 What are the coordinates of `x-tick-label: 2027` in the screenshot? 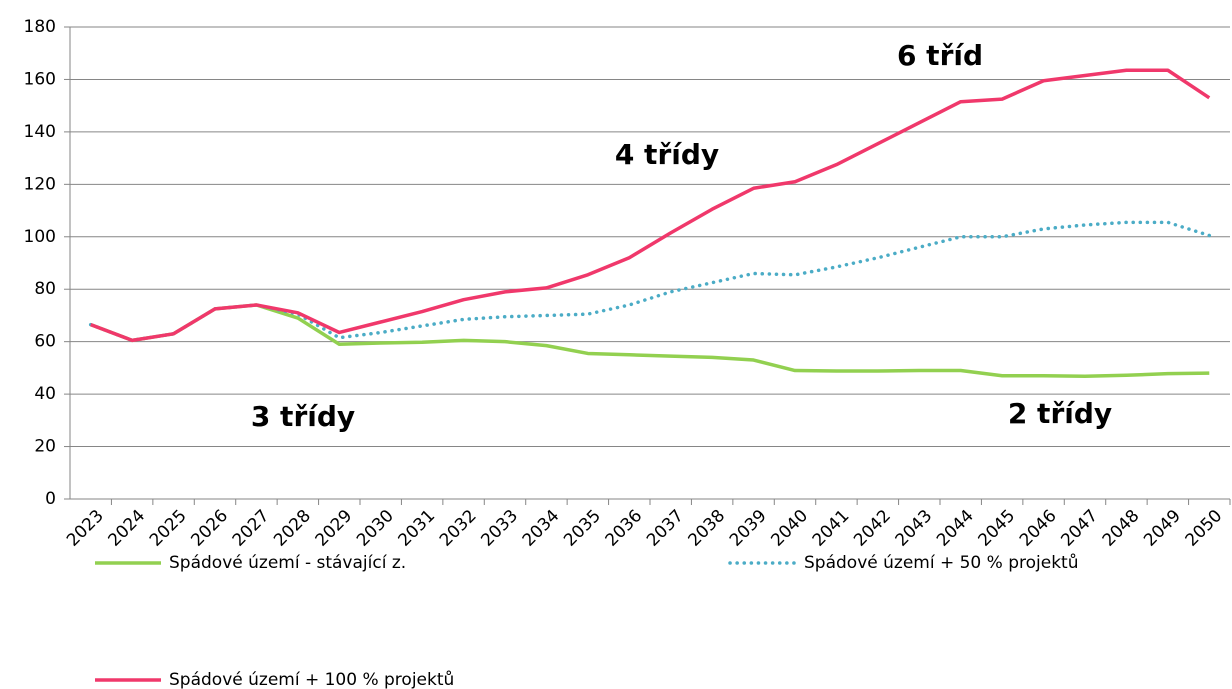 It's located at (251, 528).